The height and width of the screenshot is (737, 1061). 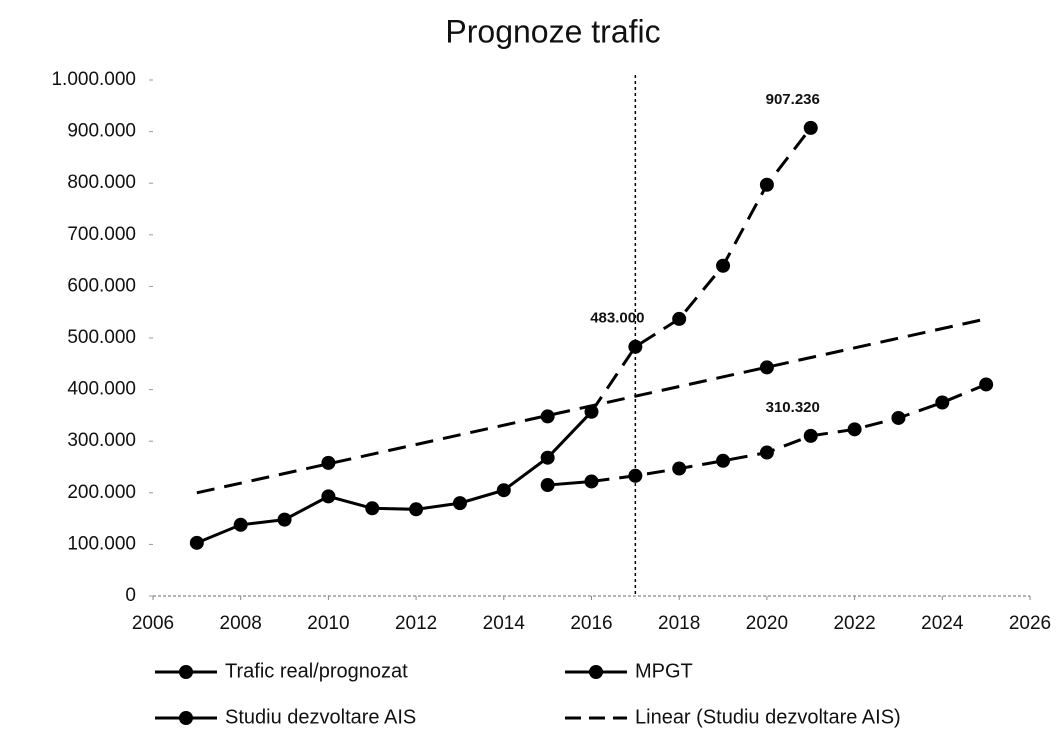 I want to click on y-tick-label: 1.000.000, so click(x=93, y=79).